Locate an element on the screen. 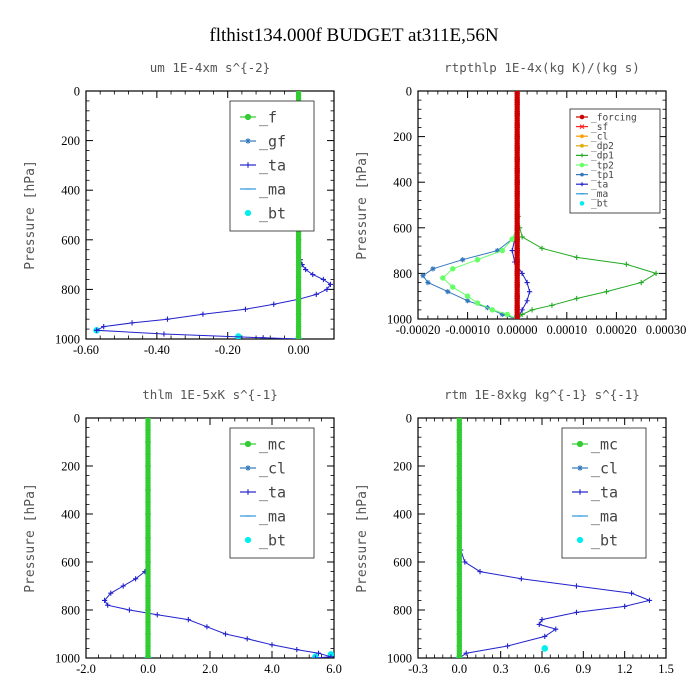  legend-label: _gf is located at coordinates (272, 141).